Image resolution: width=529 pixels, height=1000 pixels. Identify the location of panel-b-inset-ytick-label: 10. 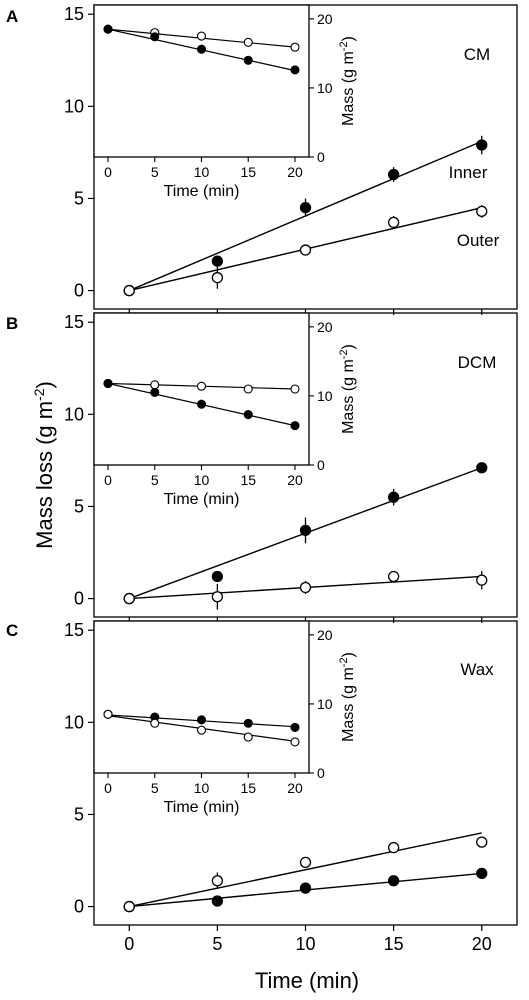
(325, 396).